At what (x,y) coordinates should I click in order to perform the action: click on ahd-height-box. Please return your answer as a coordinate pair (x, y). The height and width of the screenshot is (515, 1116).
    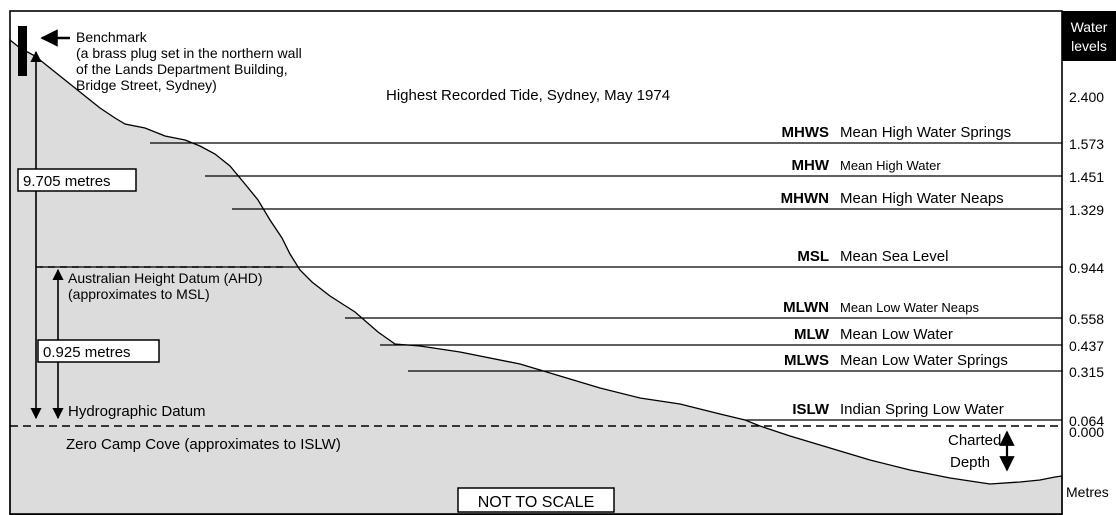
    Looking at the image, I should click on (98, 351).